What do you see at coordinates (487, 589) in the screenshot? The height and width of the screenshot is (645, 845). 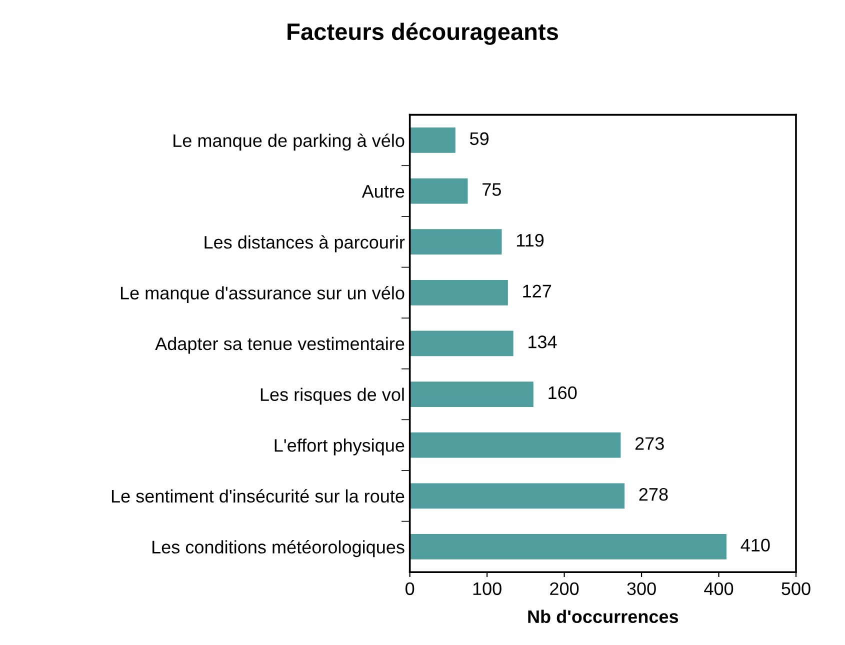 I see `x-tick-label: 100` at bounding box center [487, 589].